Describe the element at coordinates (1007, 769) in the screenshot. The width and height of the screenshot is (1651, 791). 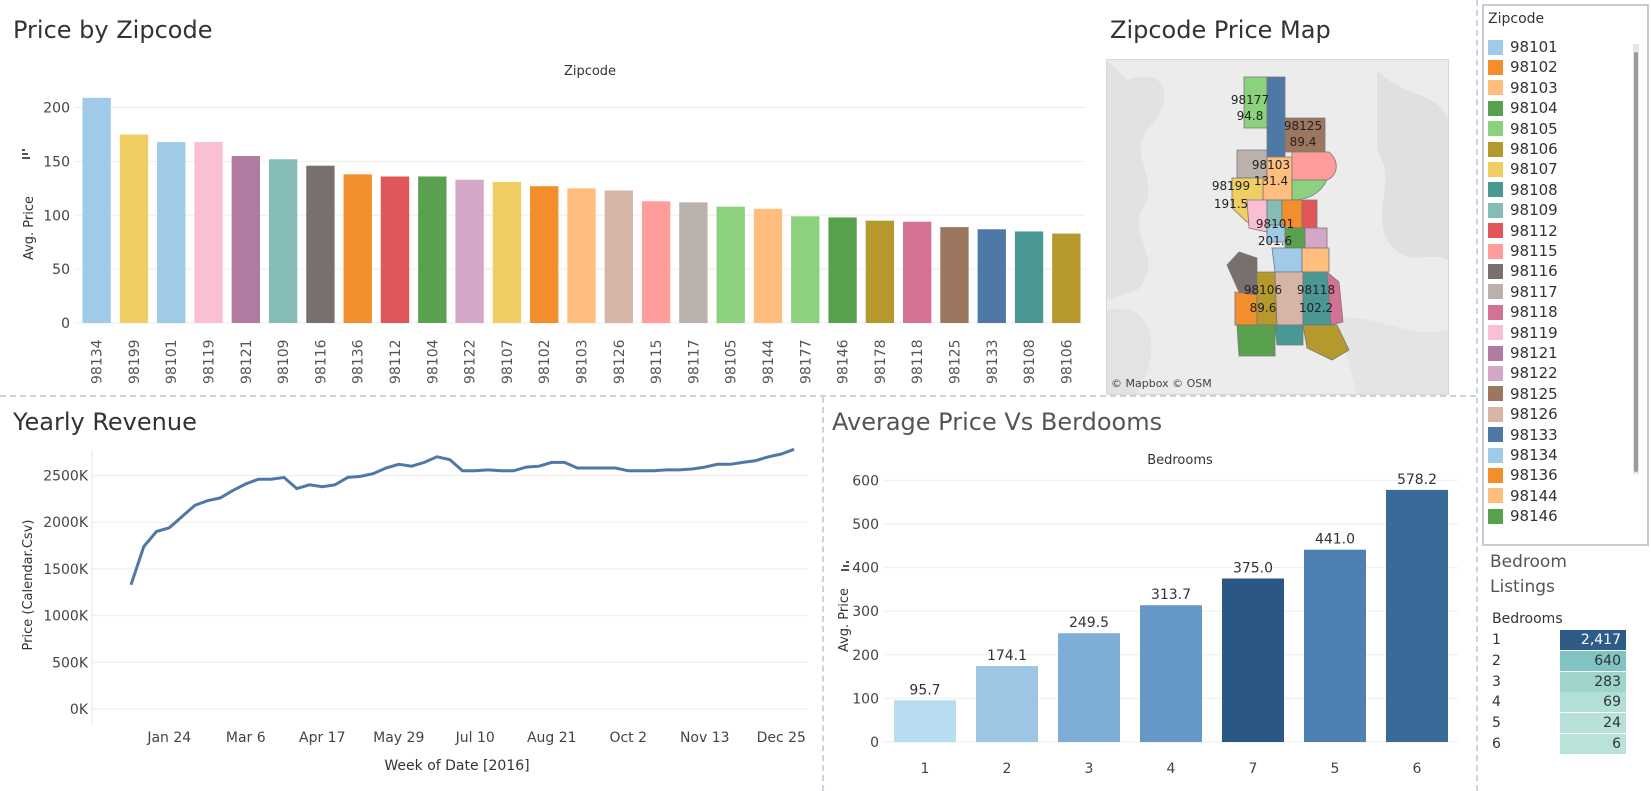
I see `x-tick-label: 2` at that location.